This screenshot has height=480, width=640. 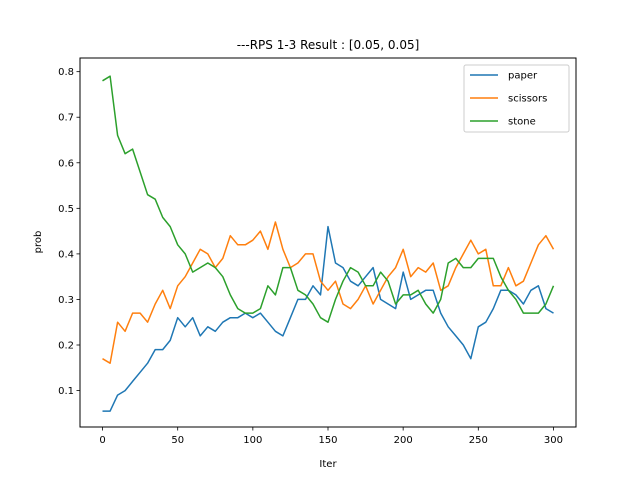 I want to click on x-tick-label: 50, so click(x=177, y=440).